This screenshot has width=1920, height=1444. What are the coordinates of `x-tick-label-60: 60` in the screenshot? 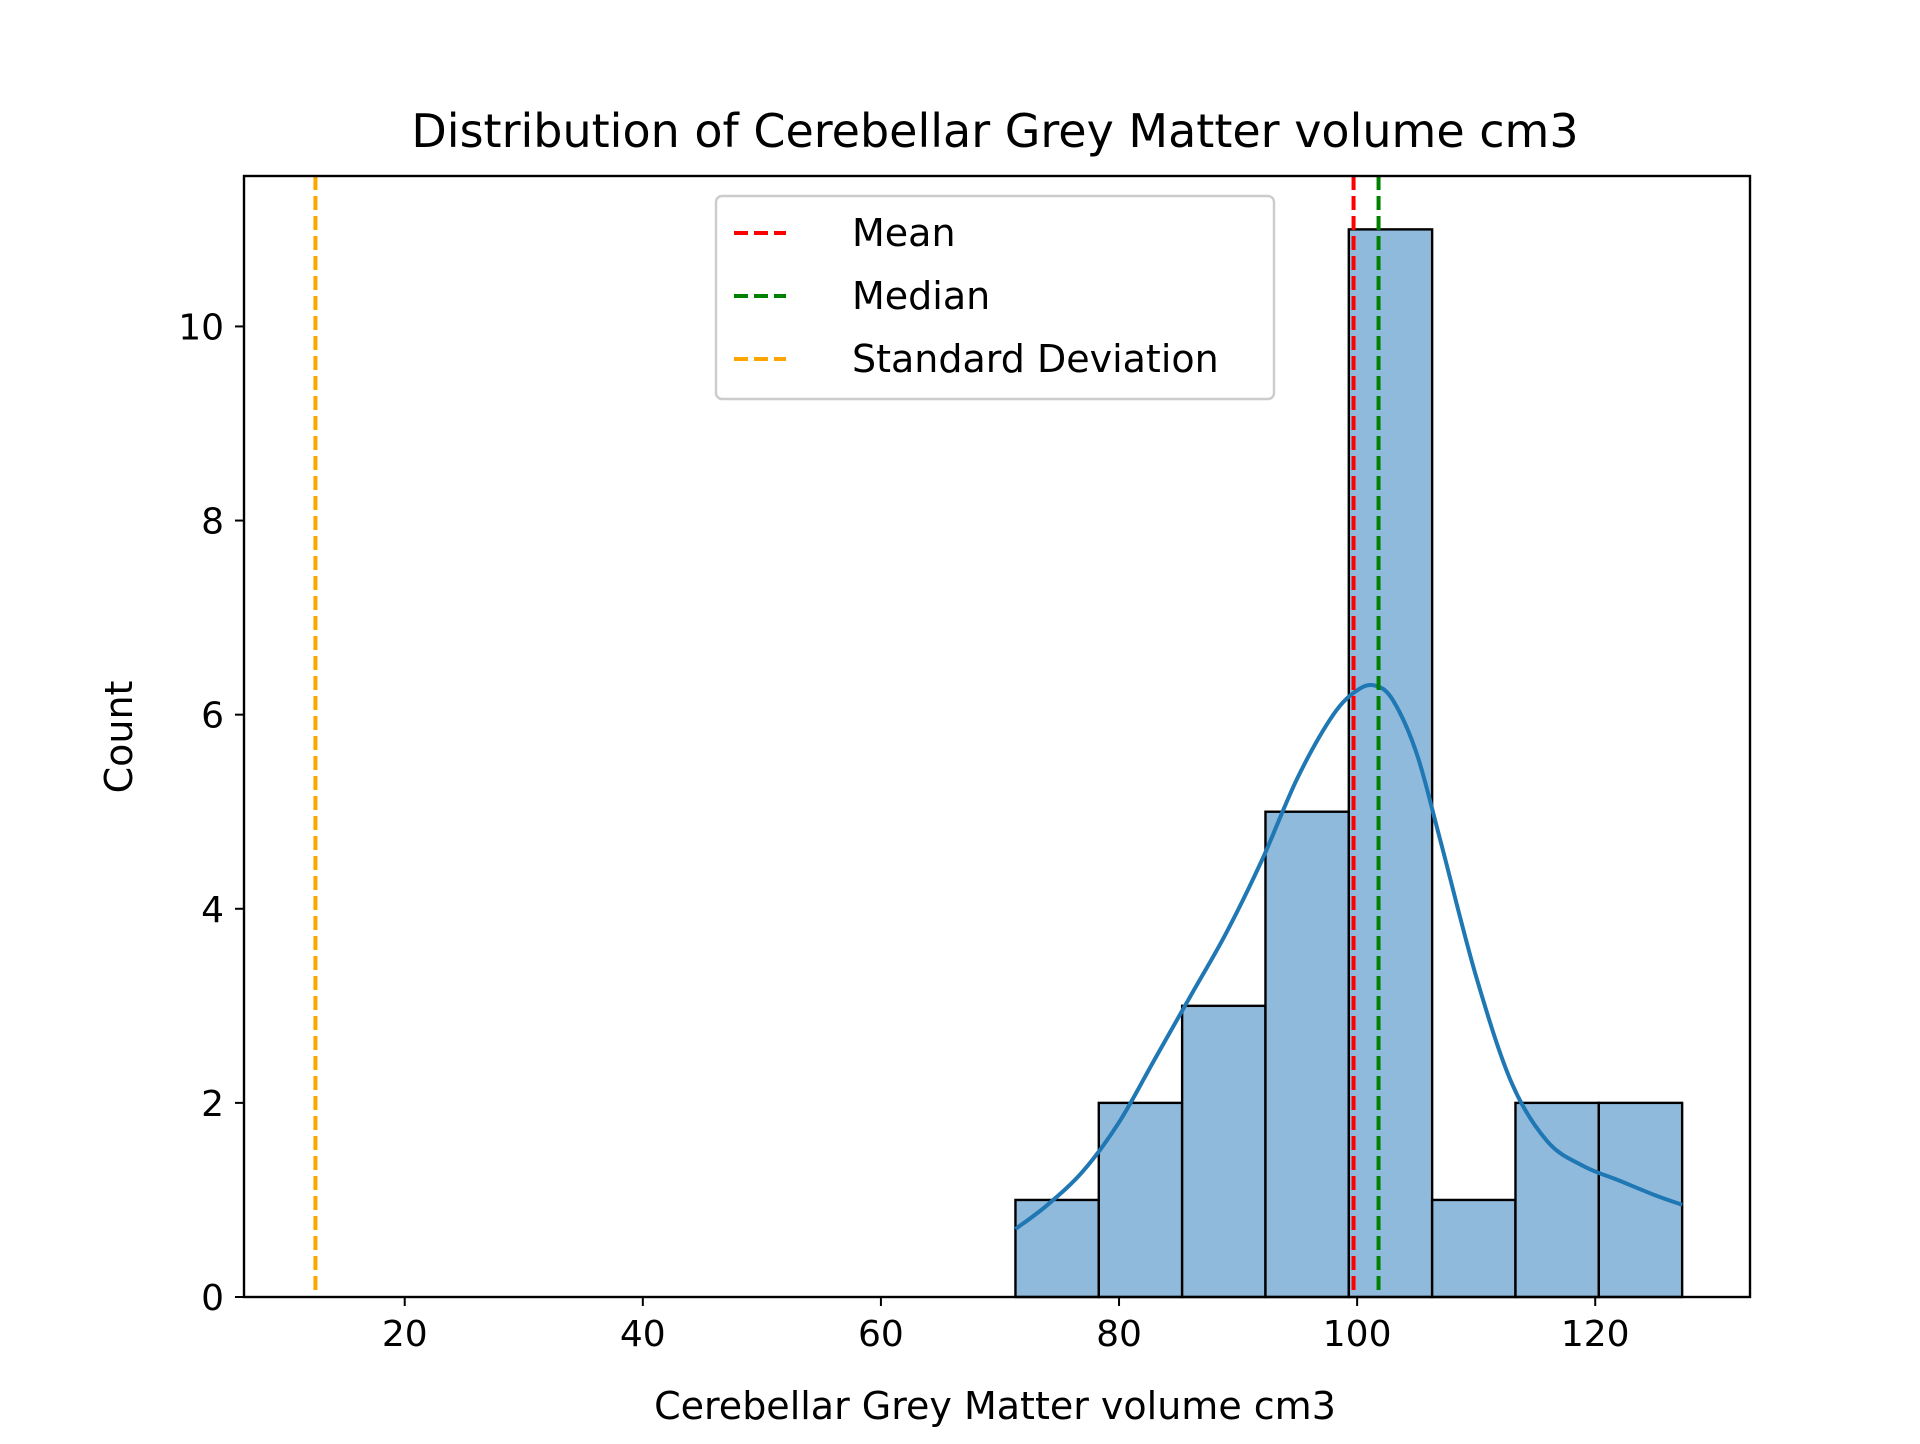 It's located at (881, 1334).